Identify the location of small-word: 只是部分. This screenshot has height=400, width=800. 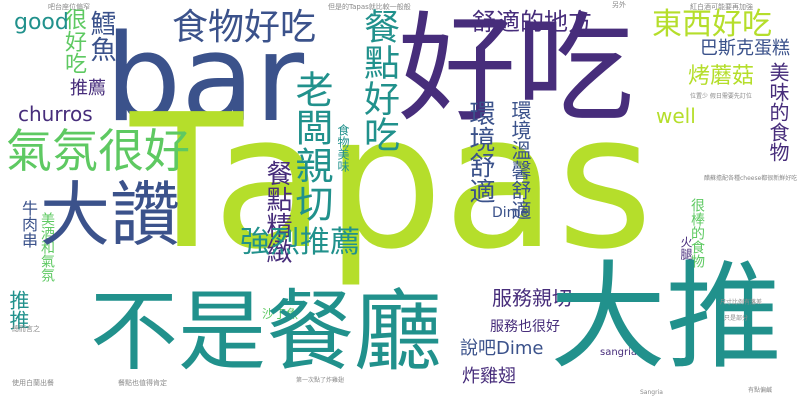
(736, 318).